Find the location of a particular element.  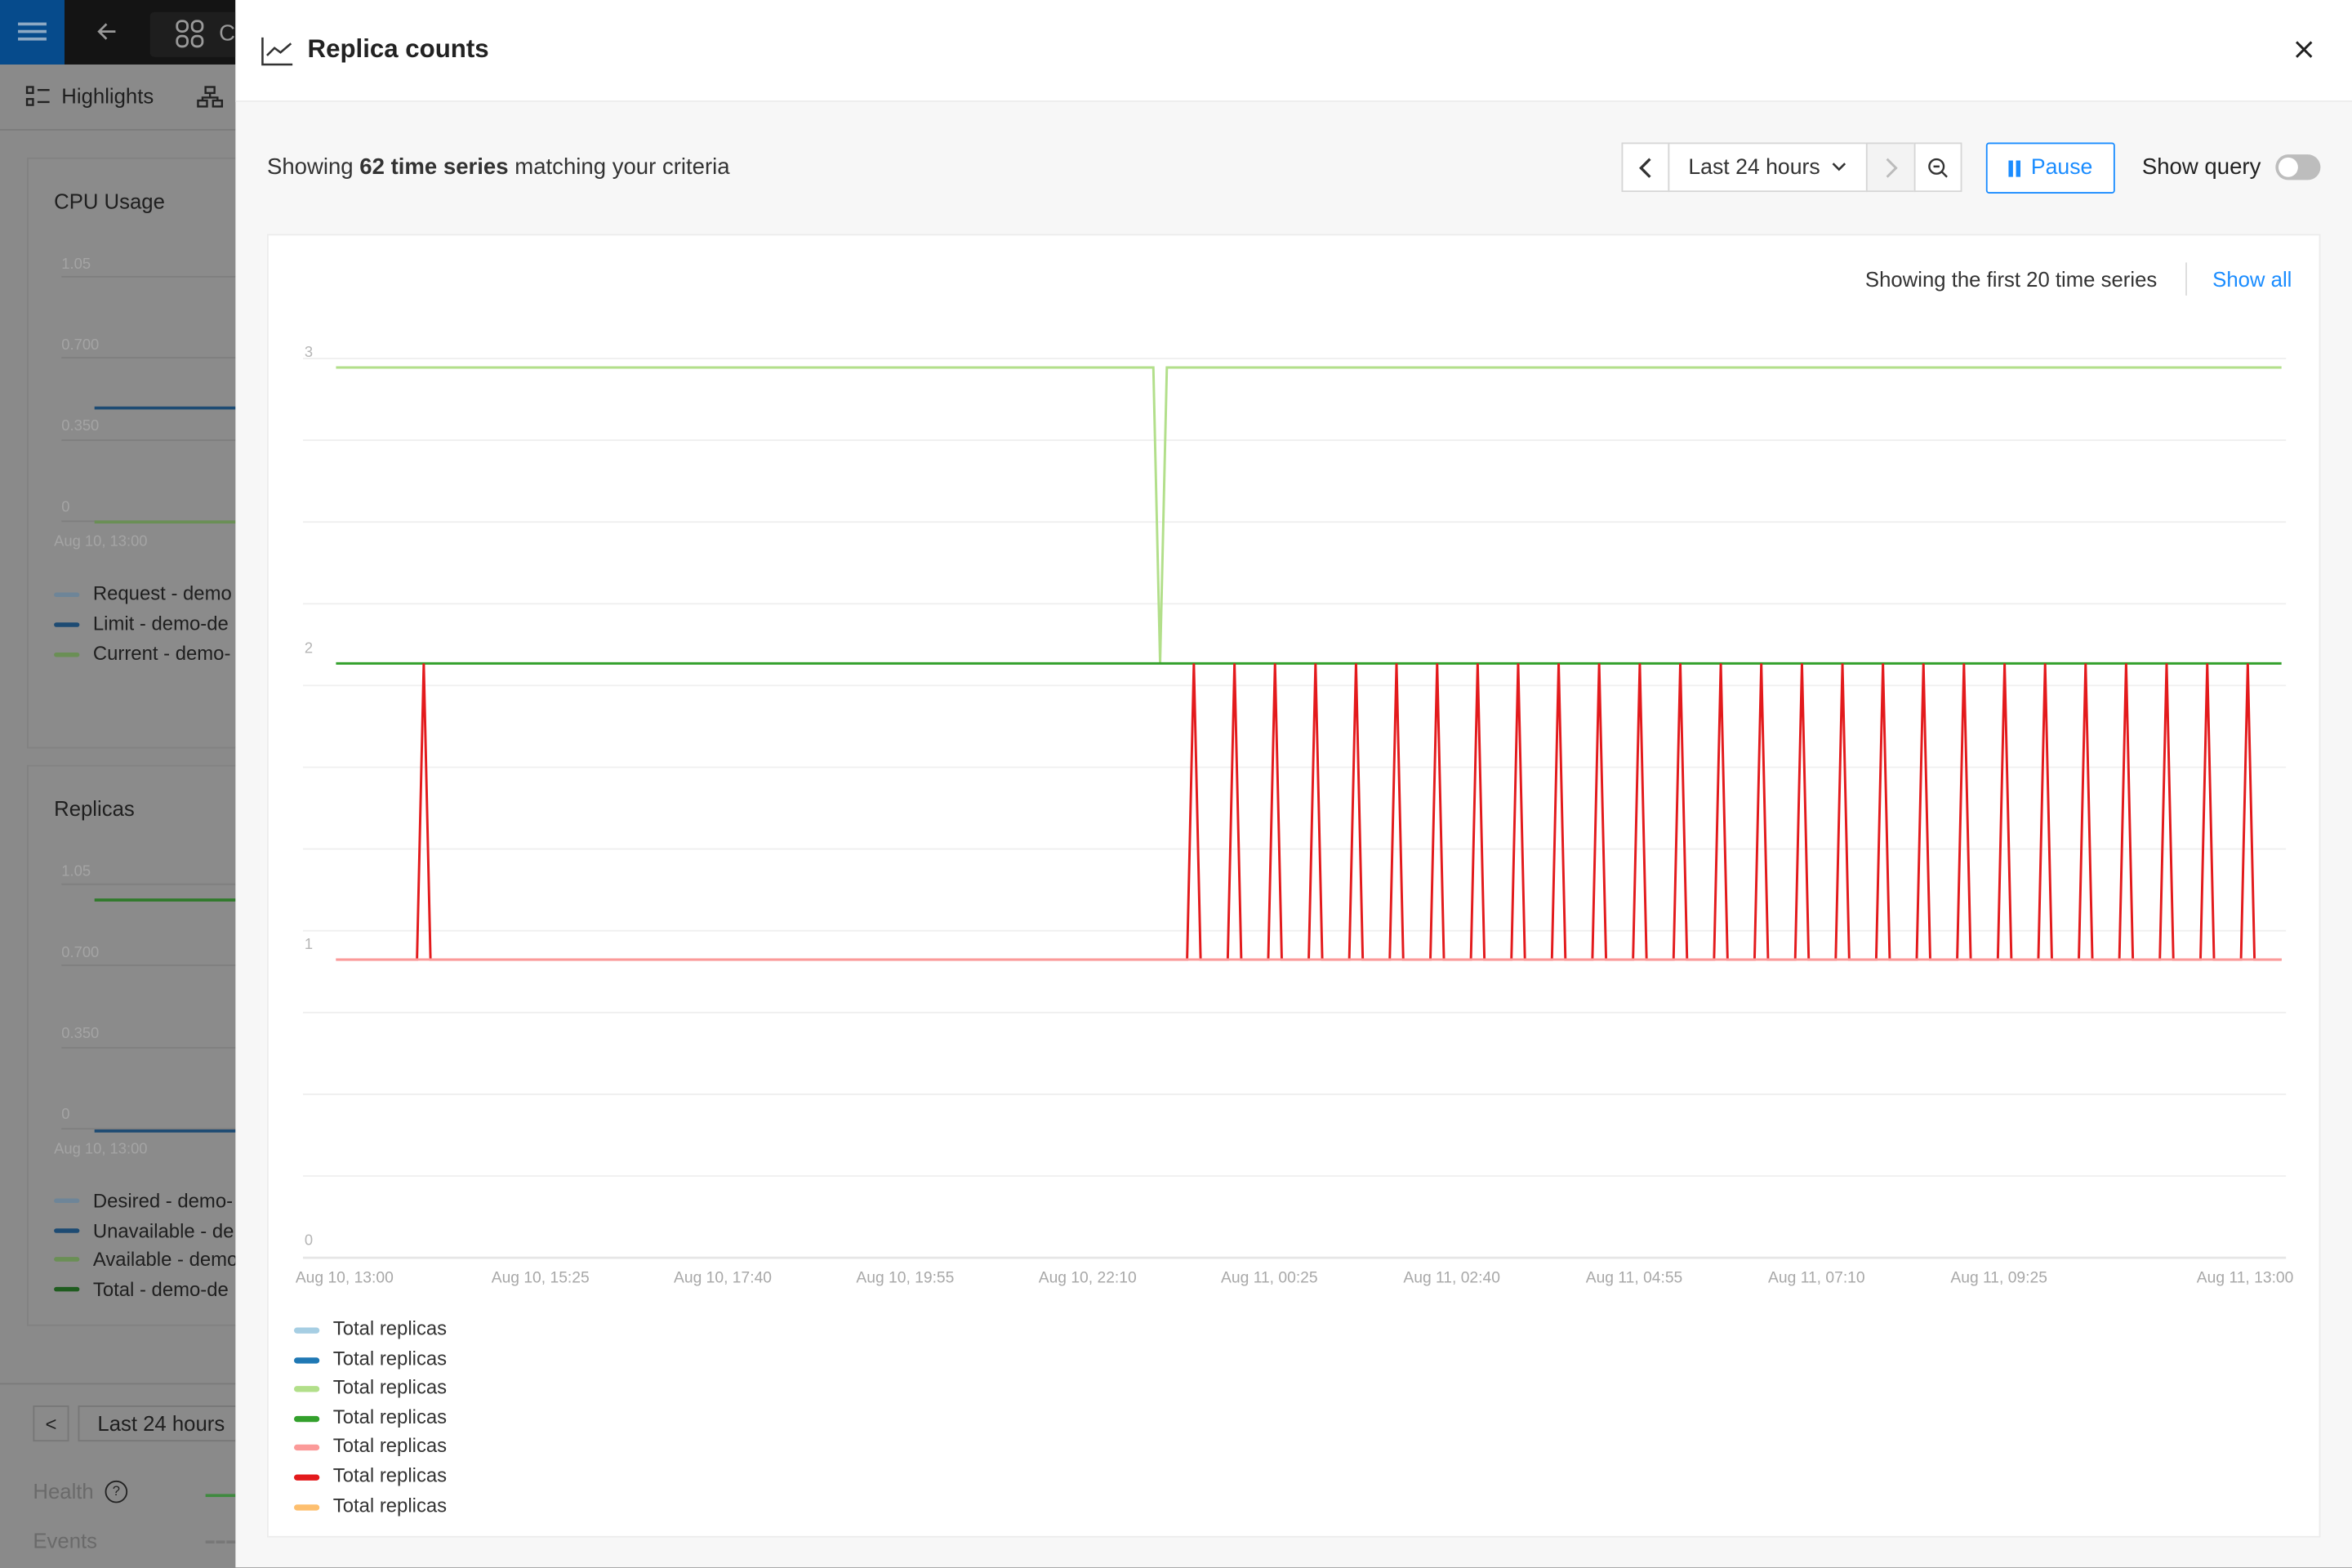

zoom-out-icon is located at coordinates (1938, 167).